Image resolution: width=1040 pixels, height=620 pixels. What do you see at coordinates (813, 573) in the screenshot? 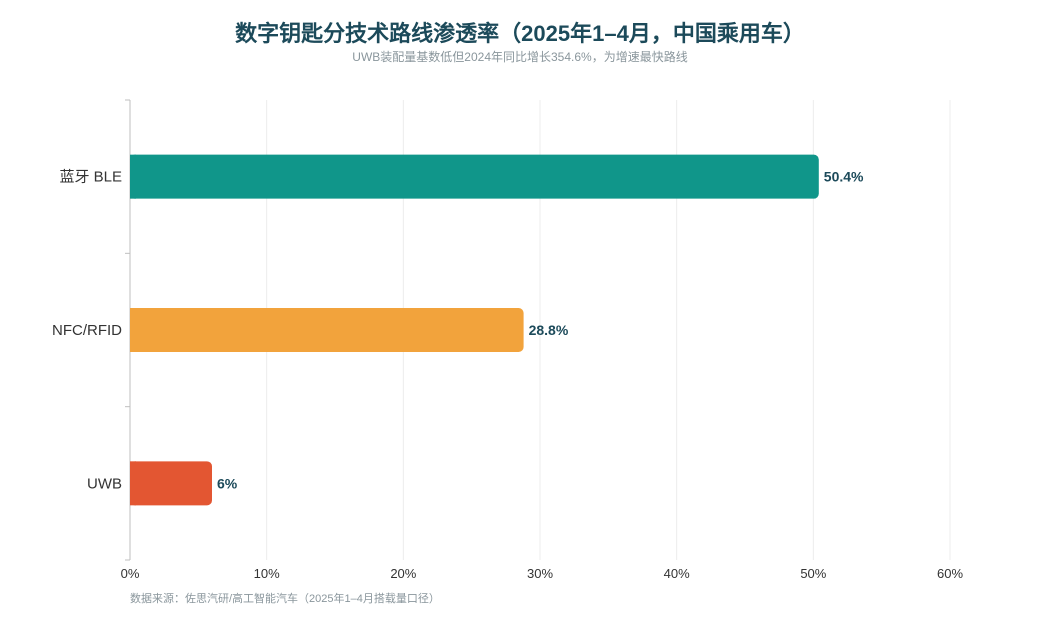
I see `x-tick-label: 50%` at bounding box center [813, 573].